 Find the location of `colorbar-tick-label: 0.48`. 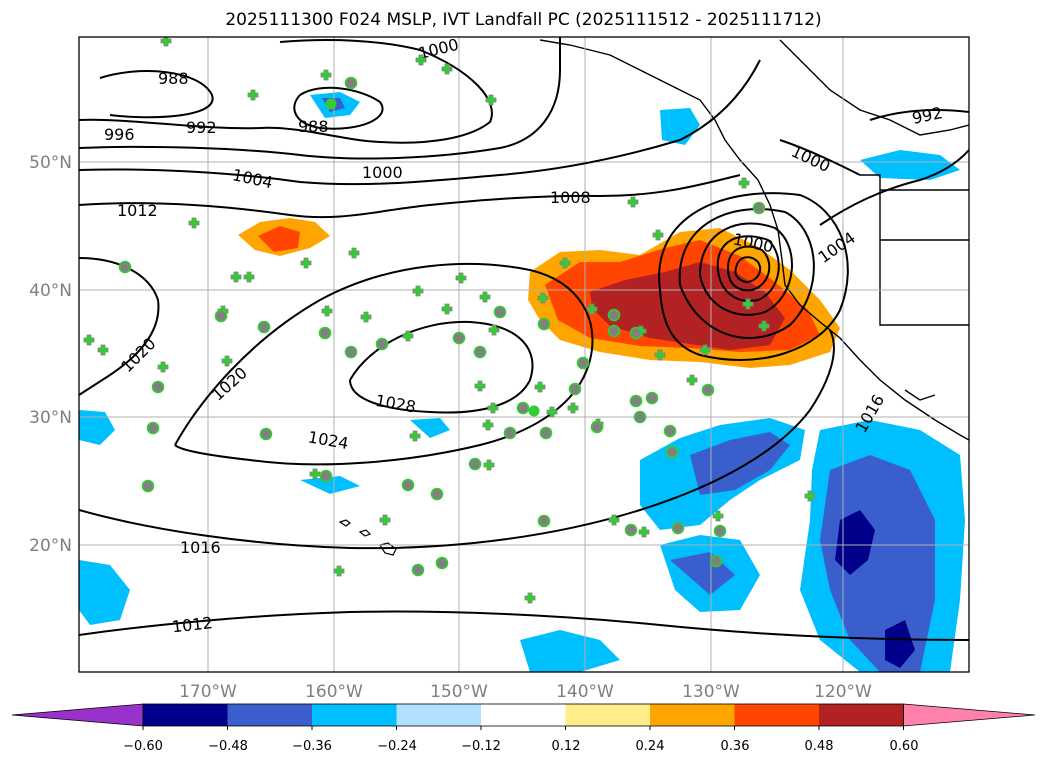

colorbar-tick-label: 0.48 is located at coordinates (819, 746).